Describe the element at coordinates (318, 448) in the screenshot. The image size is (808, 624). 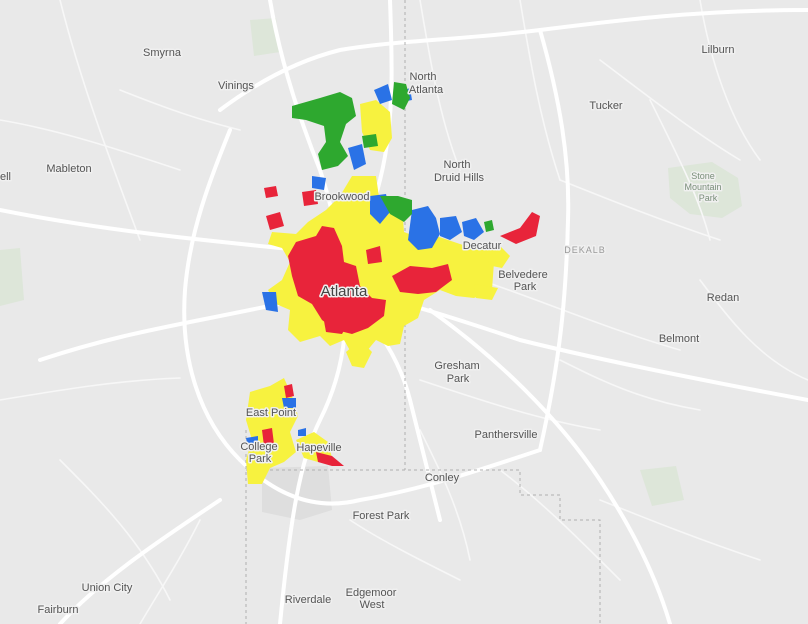
I see `label-hapeville: Hapeville` at that location.